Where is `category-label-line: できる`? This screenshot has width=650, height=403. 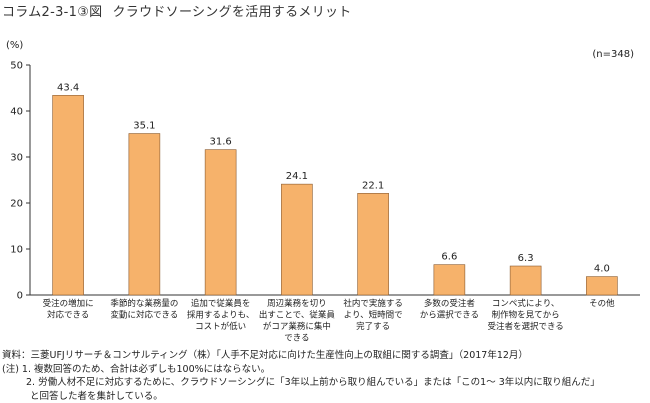 category-label-line: できる is located at coordinates (296, 339).